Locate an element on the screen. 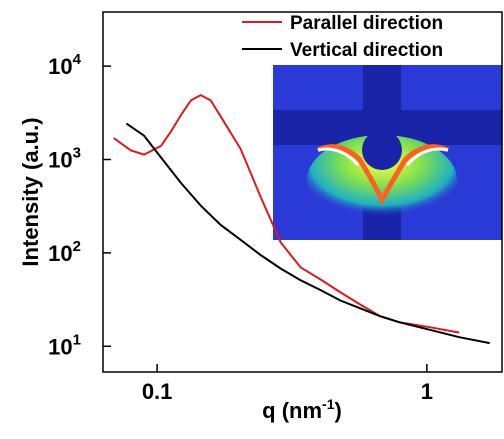 This screenshot has height=439, width=504. y-tick-exponent: 3 is located at coordinates (77, 153).